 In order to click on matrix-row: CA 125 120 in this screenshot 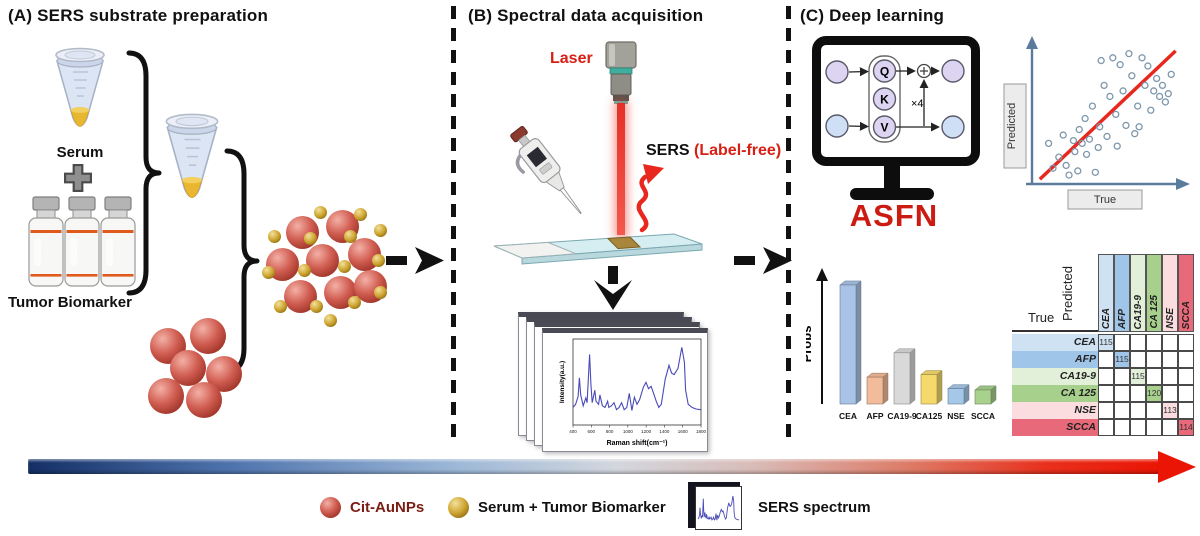, I will do `click(1103, 393)`.